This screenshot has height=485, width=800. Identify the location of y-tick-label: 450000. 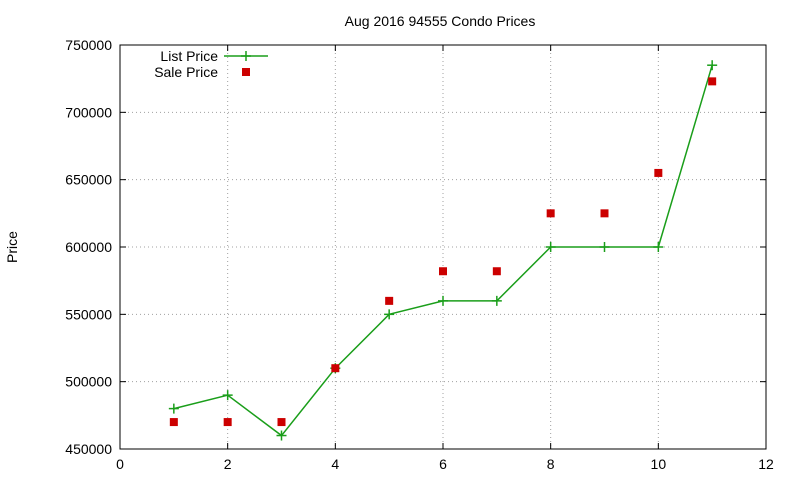
(88, 449).